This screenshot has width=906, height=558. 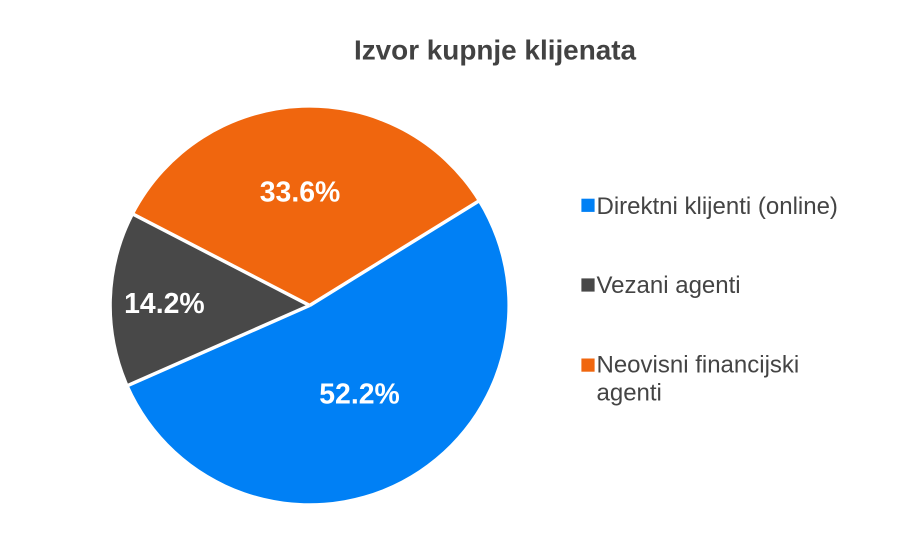 I want to click on svg-text: 33.6%, so click(x=300, y=192).